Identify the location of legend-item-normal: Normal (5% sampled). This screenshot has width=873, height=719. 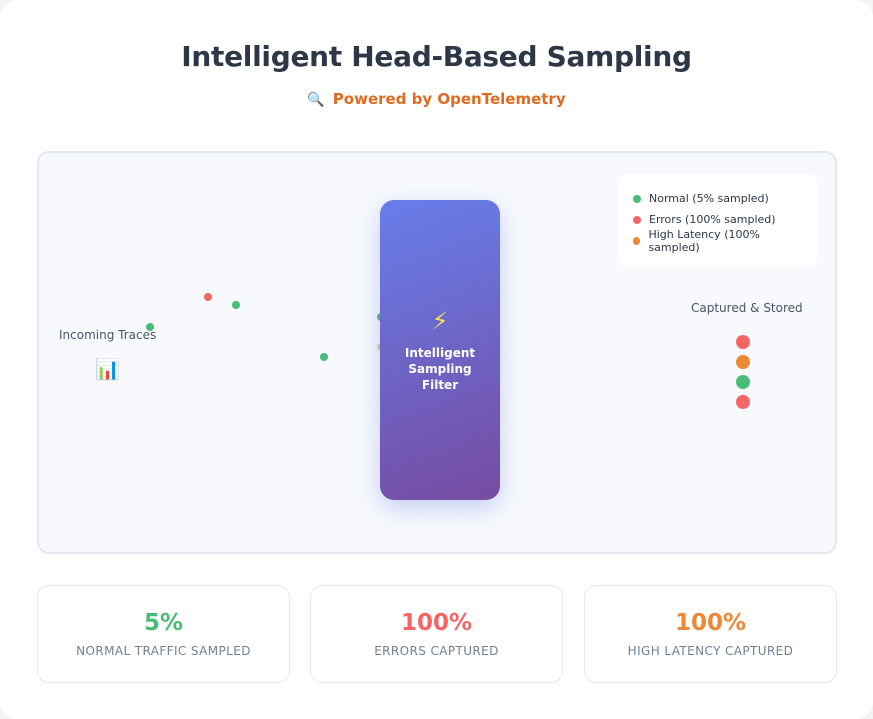
(718, 198).